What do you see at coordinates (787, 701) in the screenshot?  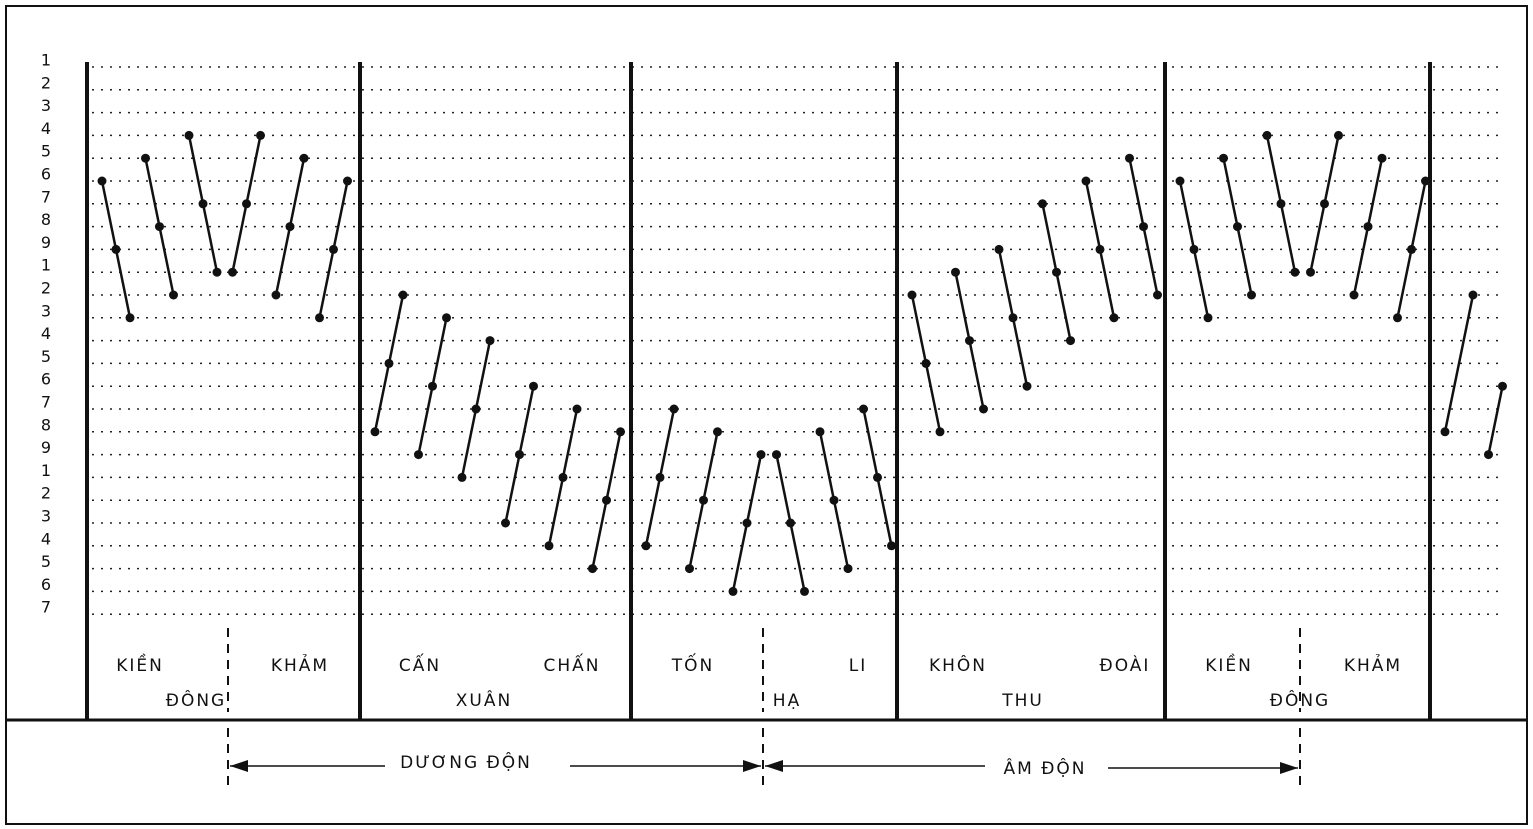 I see `season-label: HẠ` at bounding box center [787, 701].